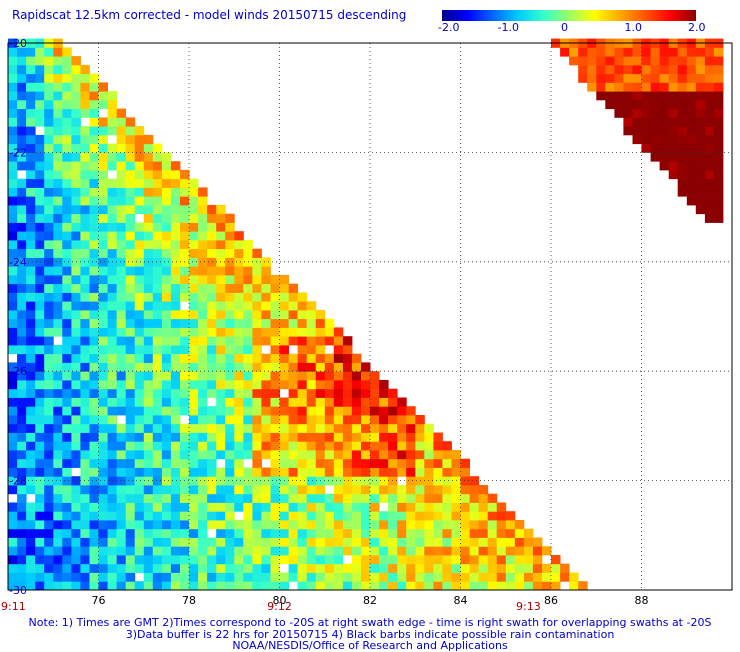  Describe the element at coordinates (280, 600) in the screenshot. I see `x-tick-label: 80` at that location.